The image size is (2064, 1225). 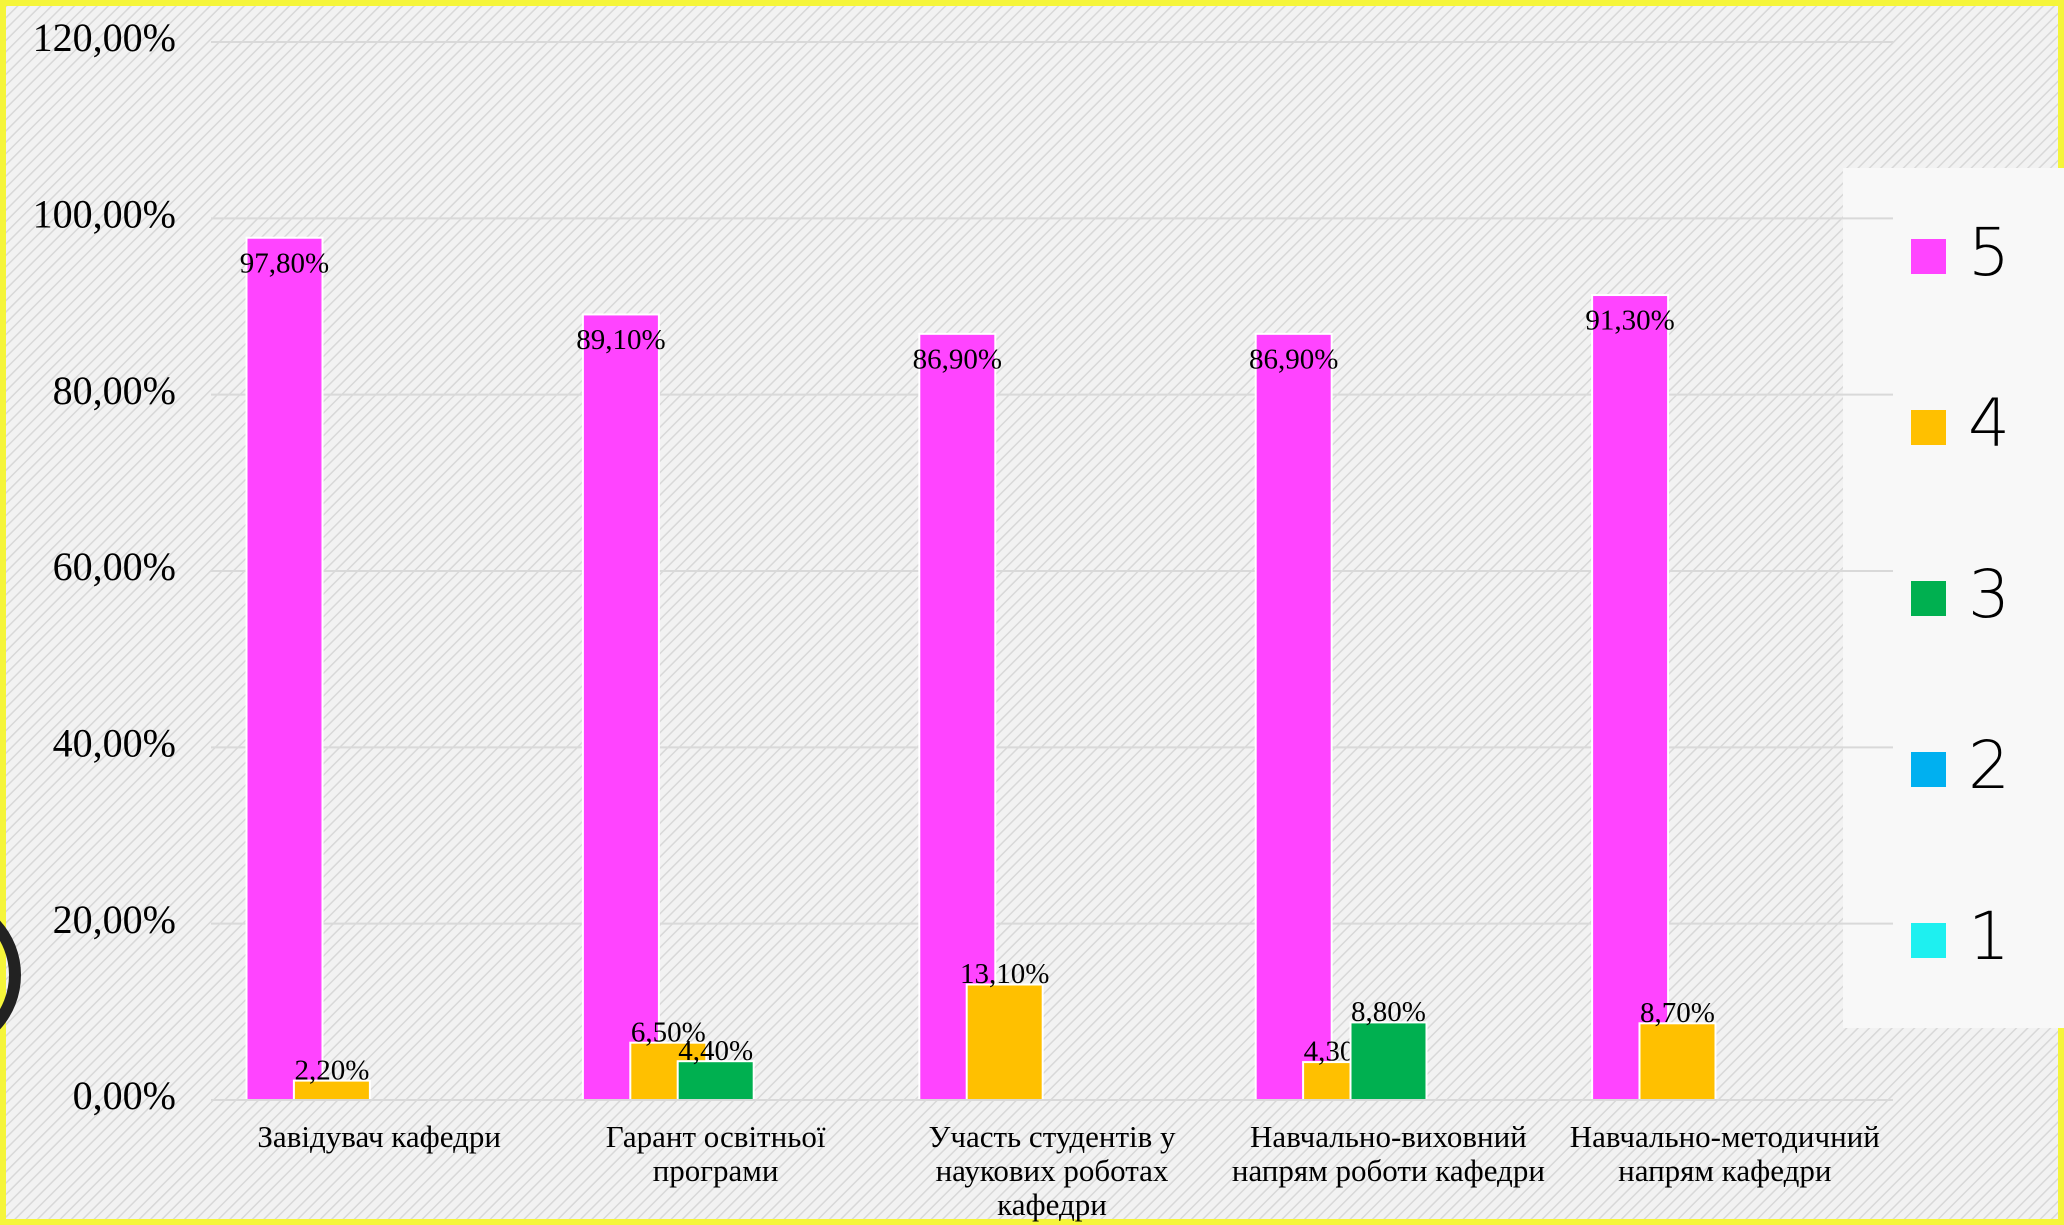 I want to click on legend-label: 5, so click(x=1989, y=252).